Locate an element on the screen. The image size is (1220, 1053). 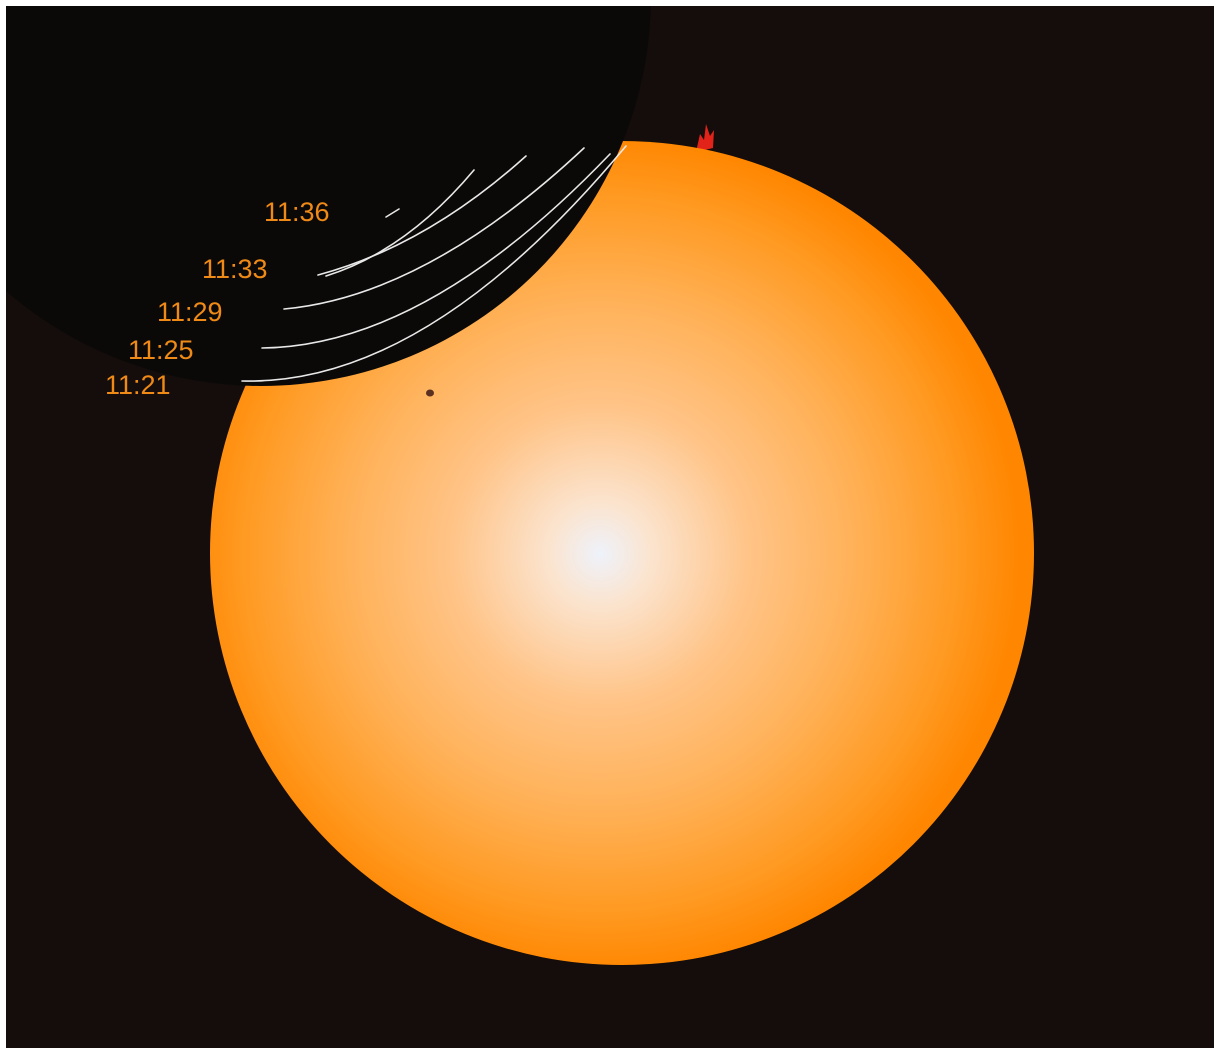
time-label: 11:29 is located at coordinates (190, 312).